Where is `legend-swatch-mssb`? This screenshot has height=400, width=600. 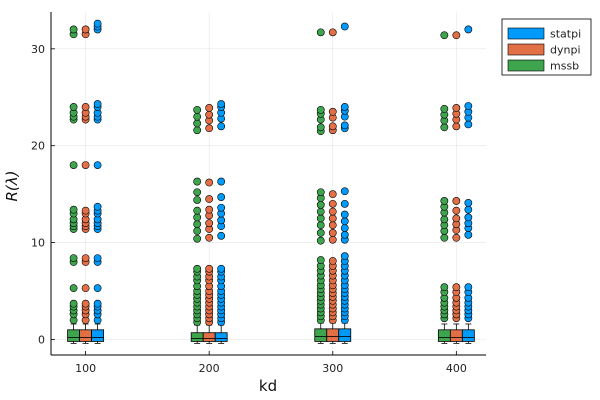
legend-swatch-mssb is located at coordinates (526, 65).